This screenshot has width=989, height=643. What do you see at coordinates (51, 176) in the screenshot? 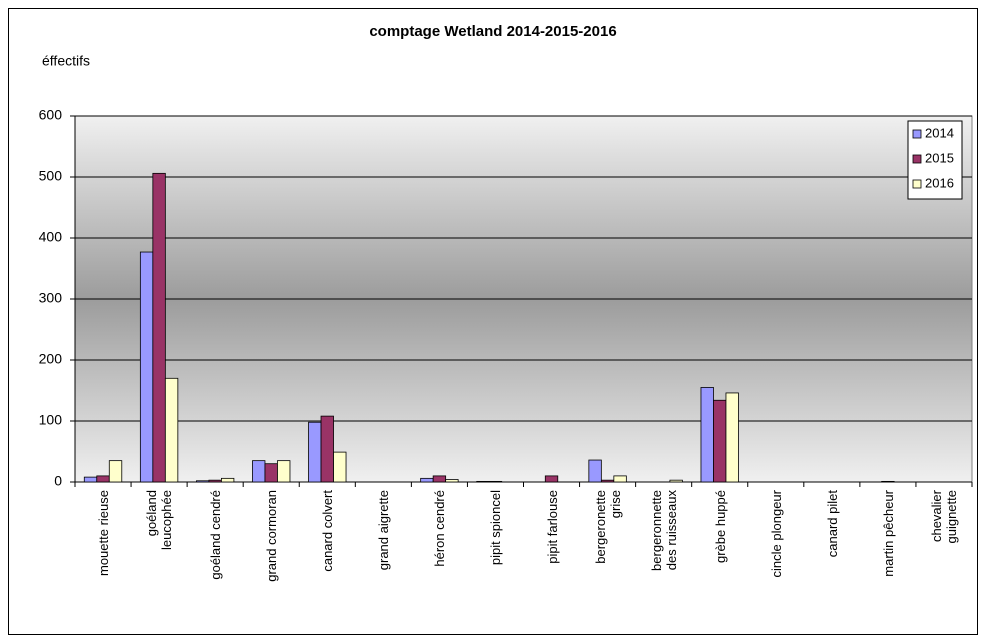
I see `y-tick-label: 500` at bounding box center [51, 176].